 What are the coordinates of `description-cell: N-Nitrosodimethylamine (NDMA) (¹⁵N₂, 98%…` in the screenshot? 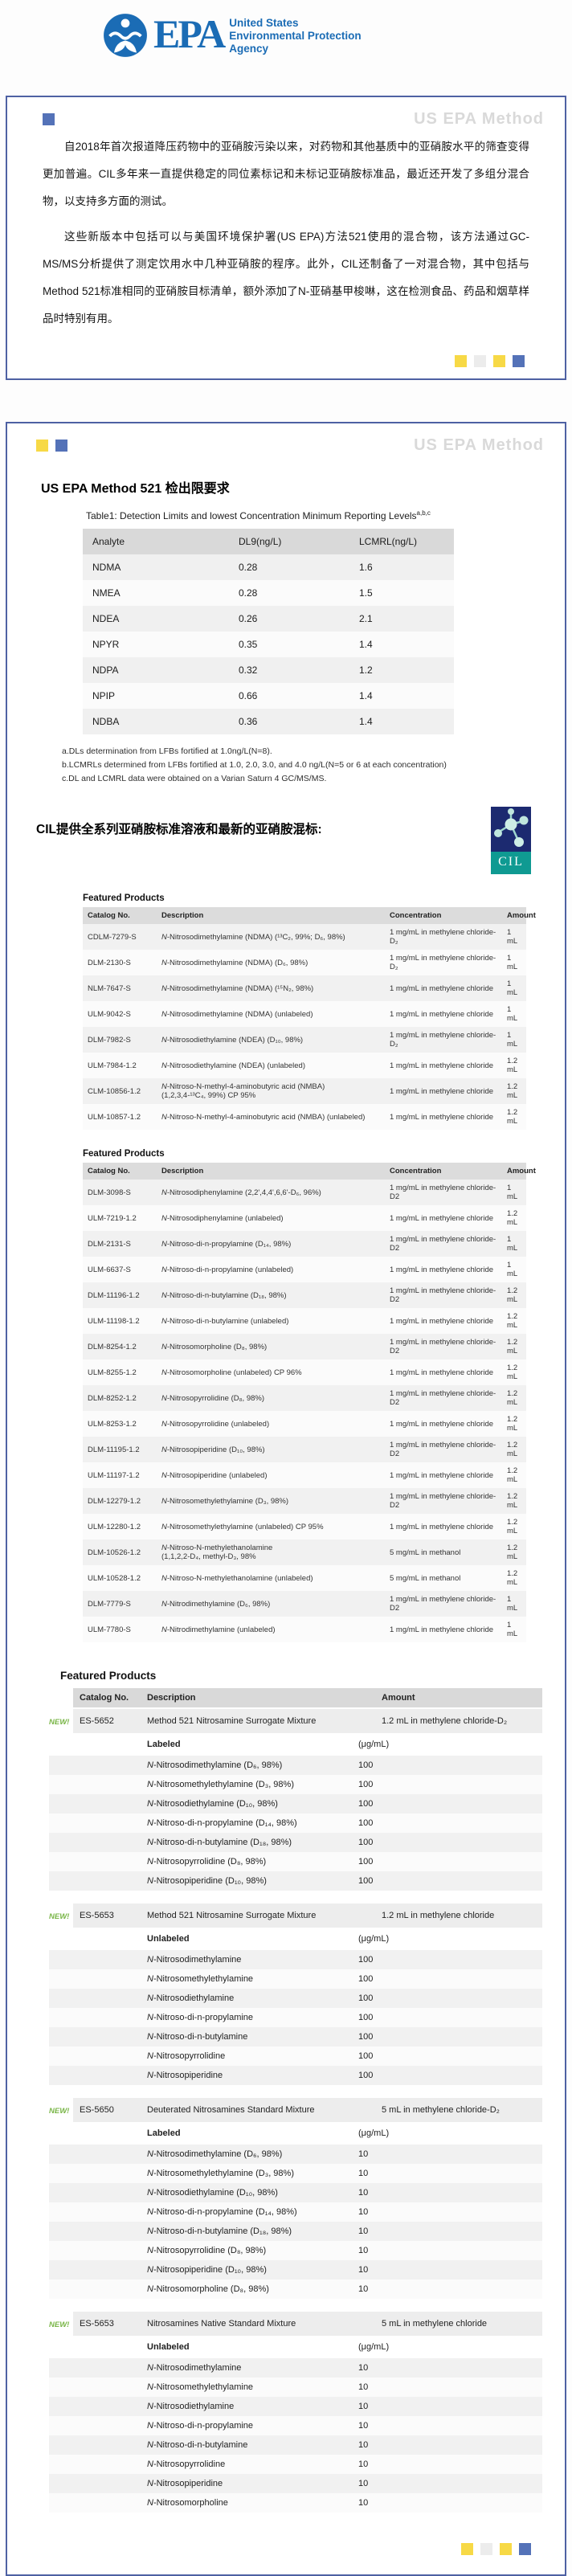 It's located at (237, 988).